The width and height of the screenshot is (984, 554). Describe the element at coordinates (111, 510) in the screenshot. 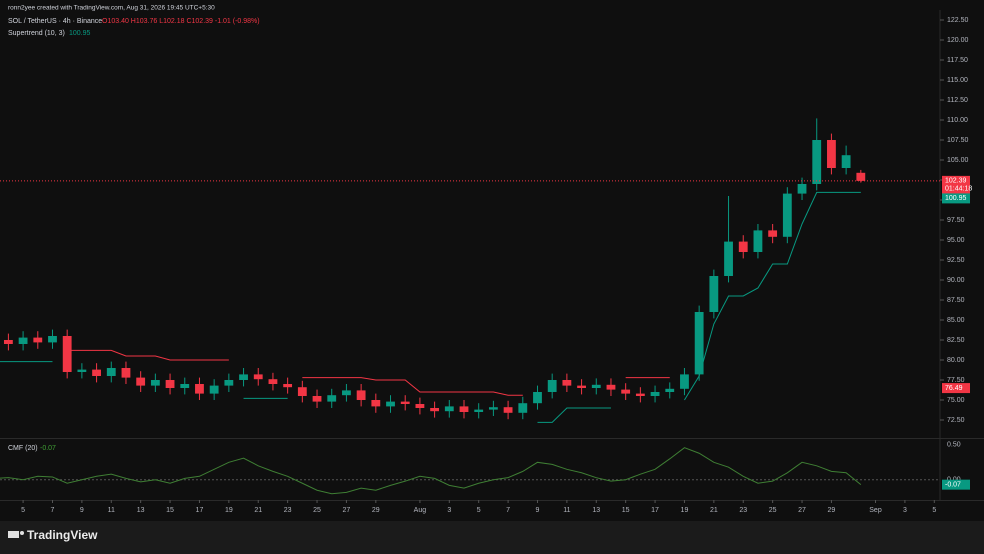

I see `x-tick-label: 11` at that location.